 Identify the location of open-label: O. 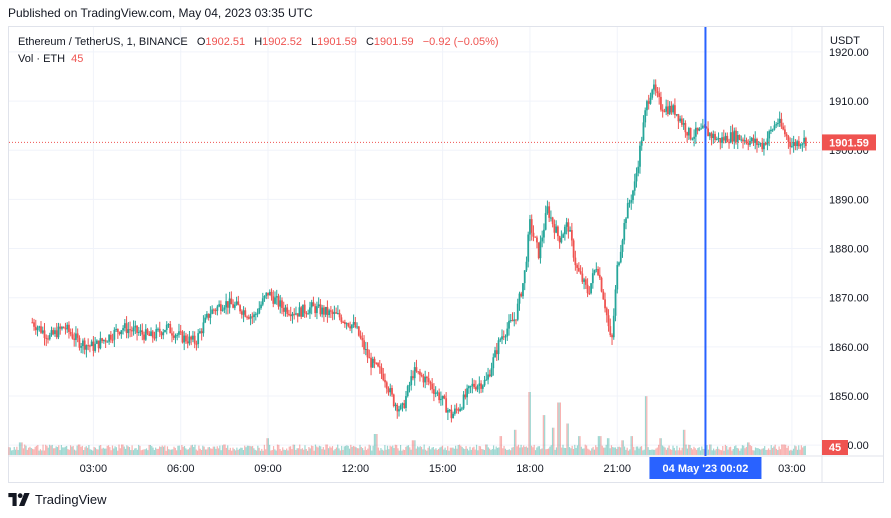
(201, 42).